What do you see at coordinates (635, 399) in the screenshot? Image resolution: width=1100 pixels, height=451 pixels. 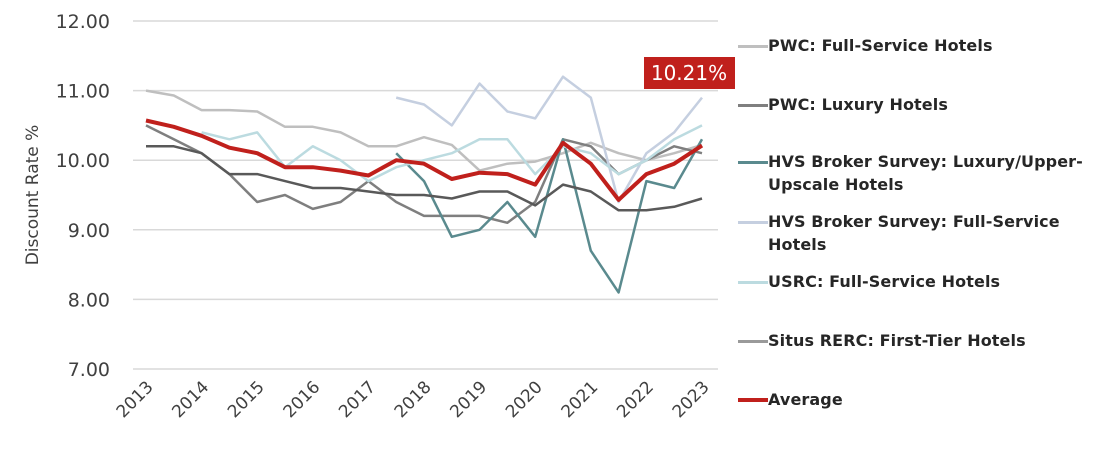 I see `x-tick-label: 2022` at bounding box center [635, 399].